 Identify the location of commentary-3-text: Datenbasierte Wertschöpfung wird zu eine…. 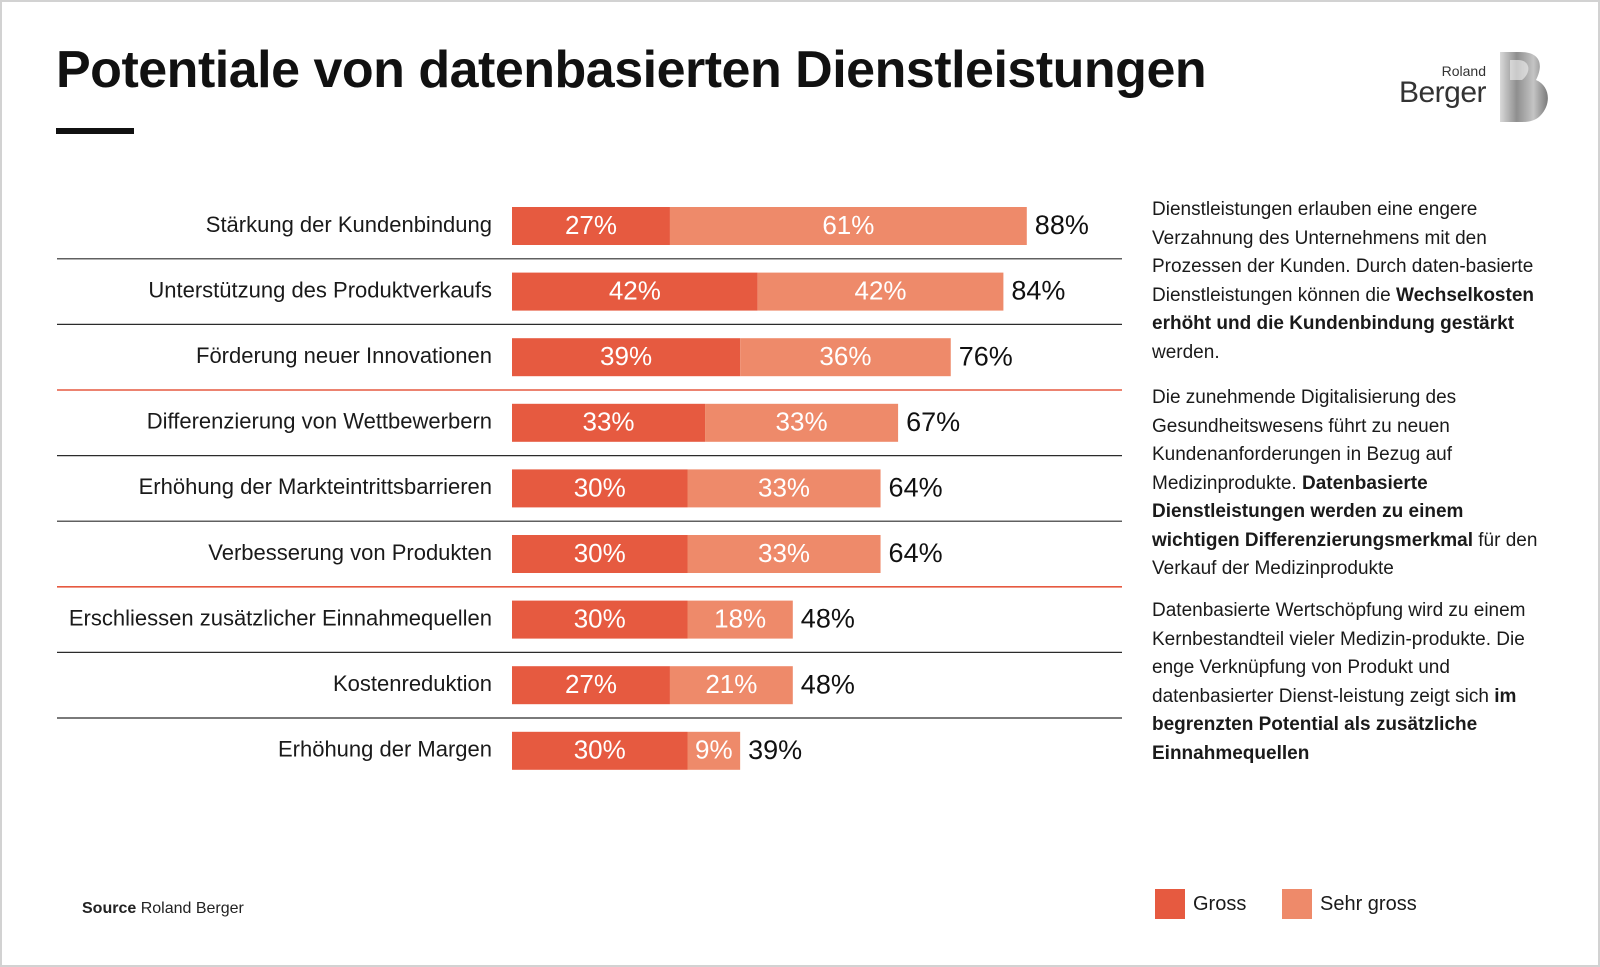
(1339, 653).